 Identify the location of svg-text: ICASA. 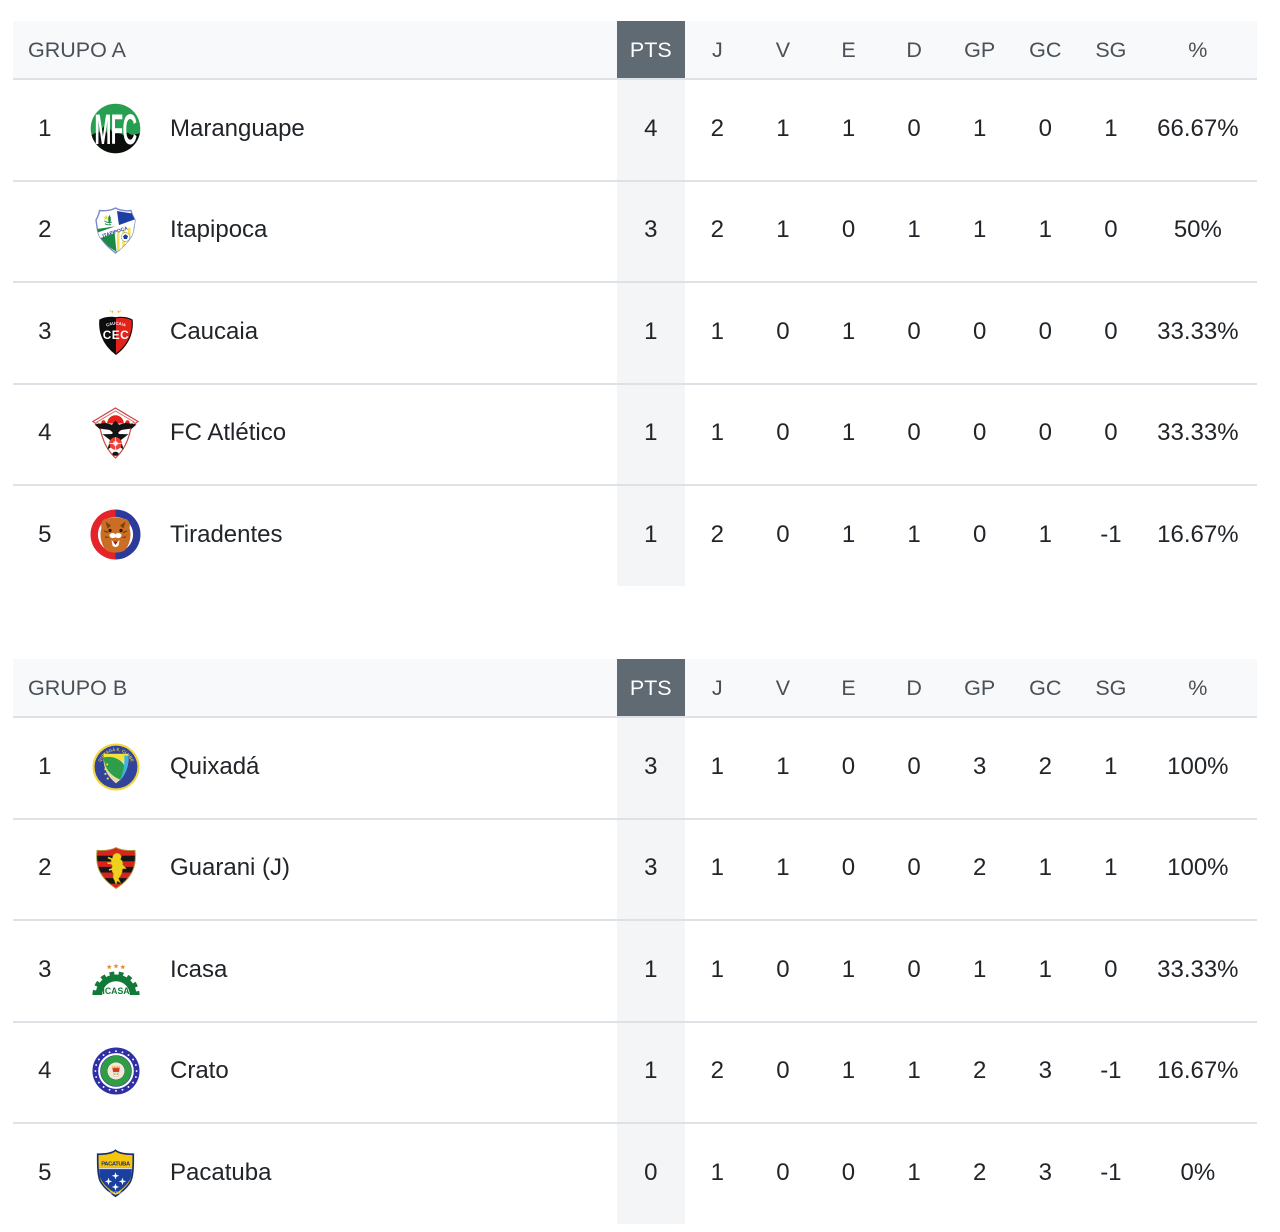
(116, 990).